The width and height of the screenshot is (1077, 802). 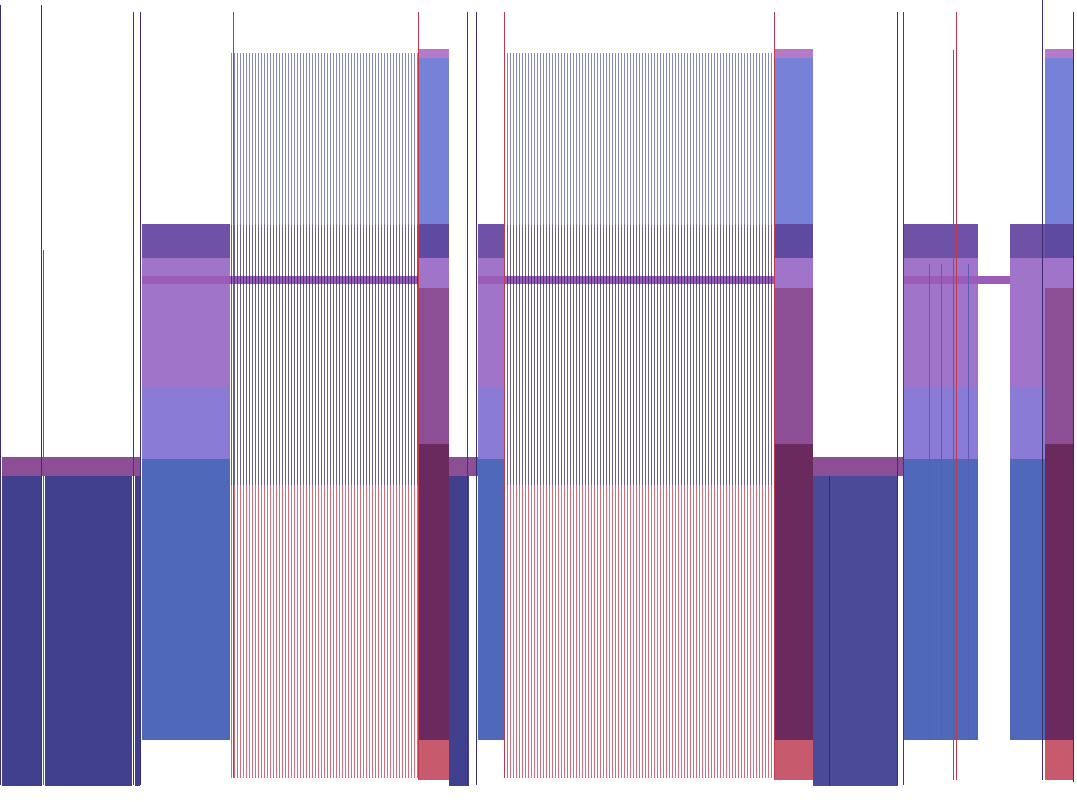 What do you see at coordinates (186, 599) in the screenshot?
I see `groupA-blue-lower` at bounding box center [186, 599].